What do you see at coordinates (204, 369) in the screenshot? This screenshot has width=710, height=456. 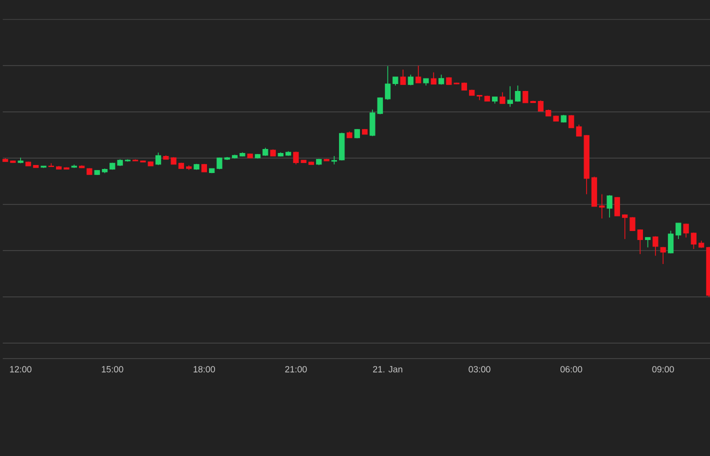 I see `x-tick-label: 18:00` at bounding box center [204, 369].